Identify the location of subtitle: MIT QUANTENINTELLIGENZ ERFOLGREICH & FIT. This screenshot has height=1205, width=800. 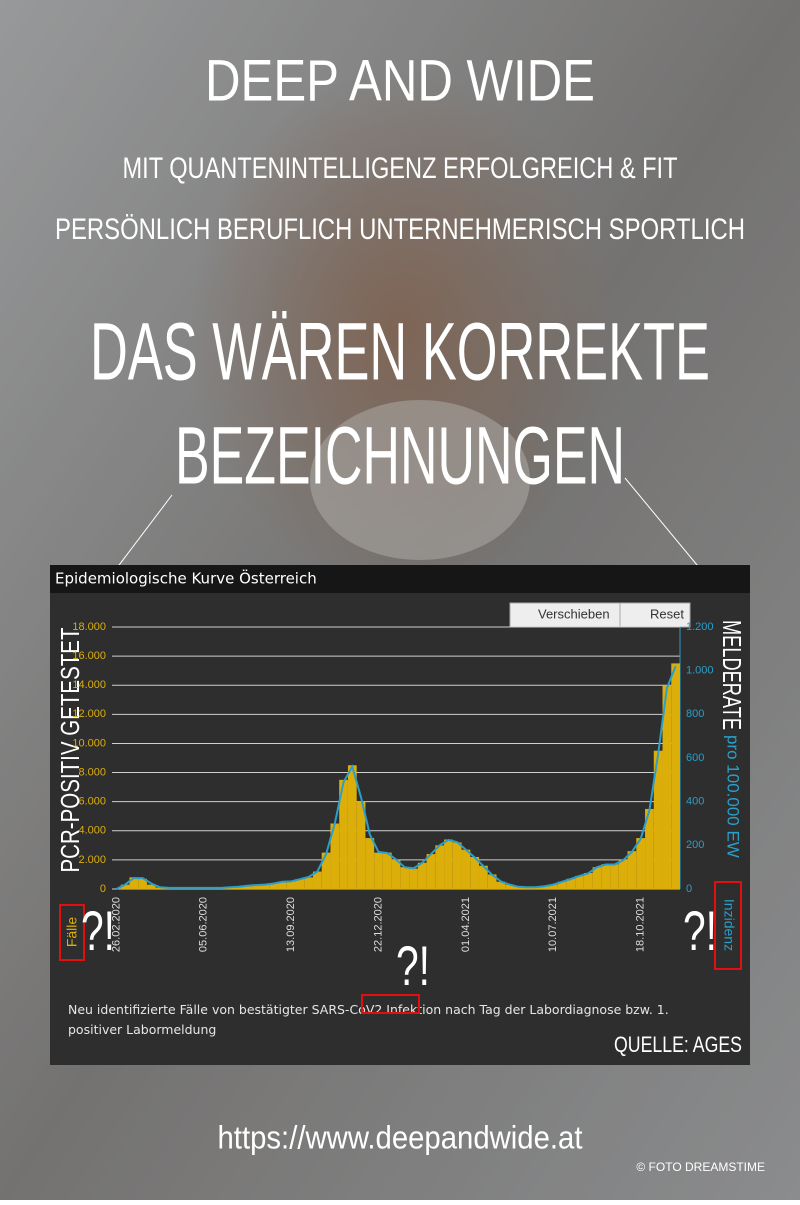
(400, 168).